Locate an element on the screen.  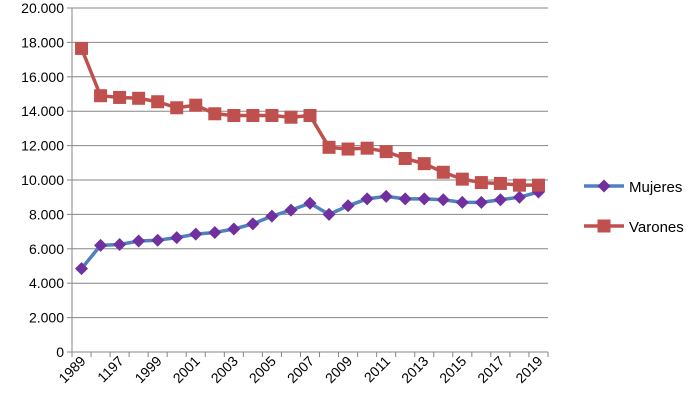
x-tick-label: 2007 is located at coordinates (300, 369).